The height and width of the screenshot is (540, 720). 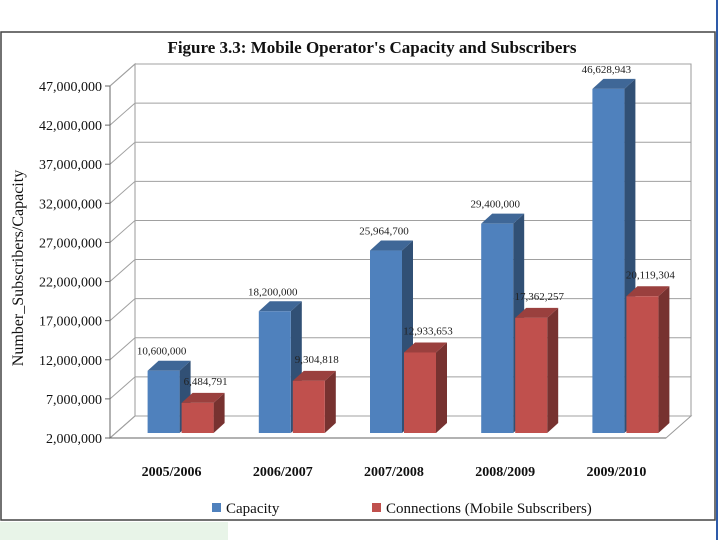 What do you see at coordinates (70, 87) in the screenshot?
I see `y-tick-label: 47,000,000` at bounding box center [70, 87].